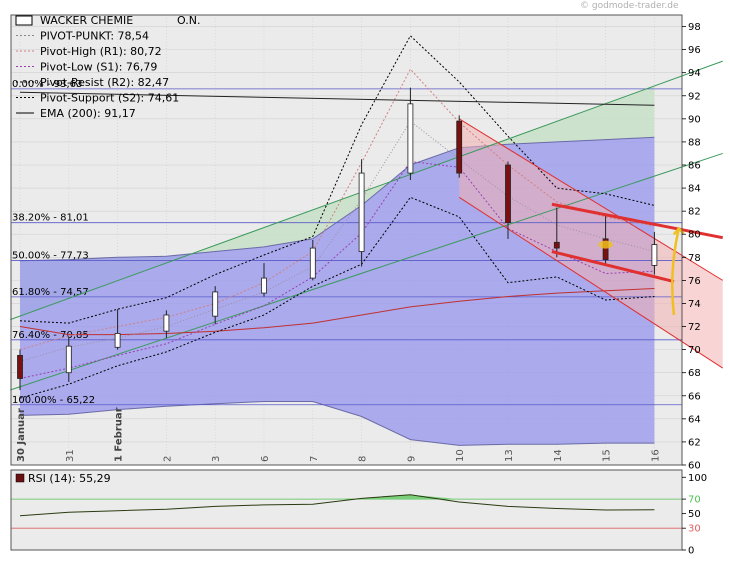  I want to click on y-axis-tick-label: 82, so click(694, 212).